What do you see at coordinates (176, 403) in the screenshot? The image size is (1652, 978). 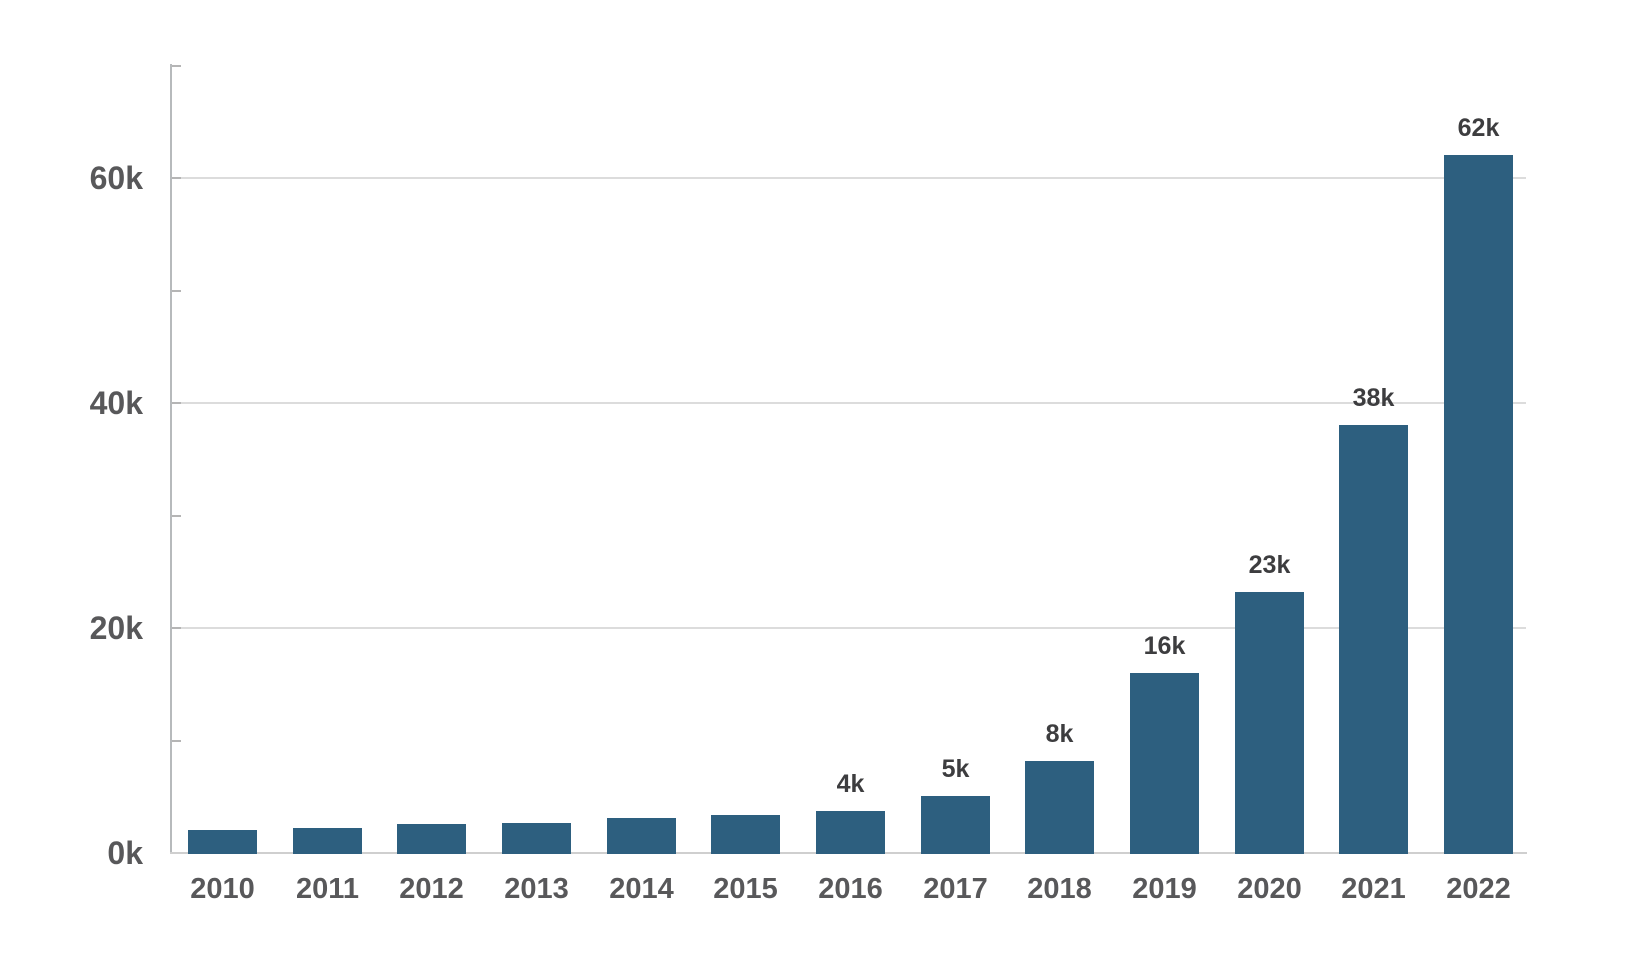 I see `y-axis-tick-40k` at bounding box center [176, 403].